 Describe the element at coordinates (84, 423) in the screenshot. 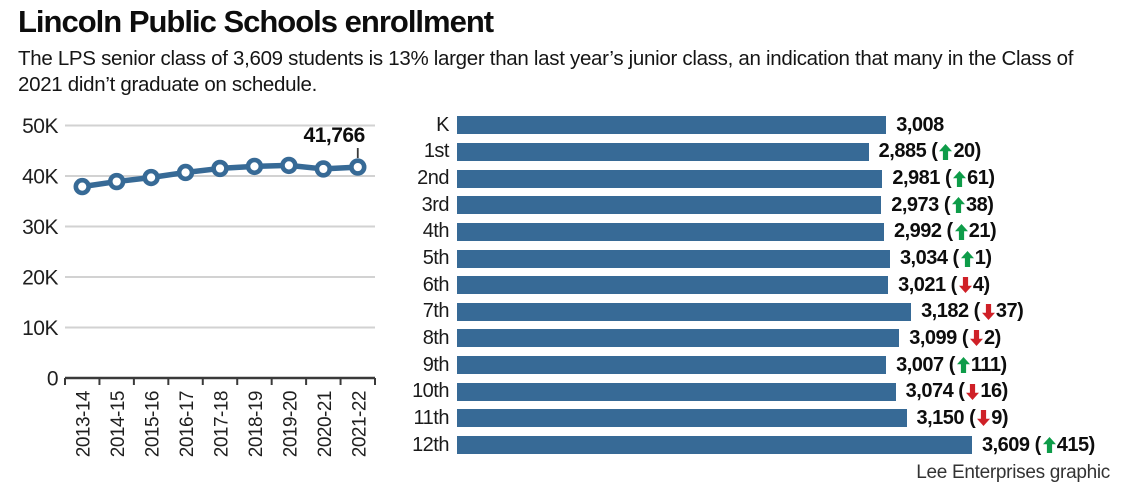

I see `x-tick-label: 2013-14` at that location.